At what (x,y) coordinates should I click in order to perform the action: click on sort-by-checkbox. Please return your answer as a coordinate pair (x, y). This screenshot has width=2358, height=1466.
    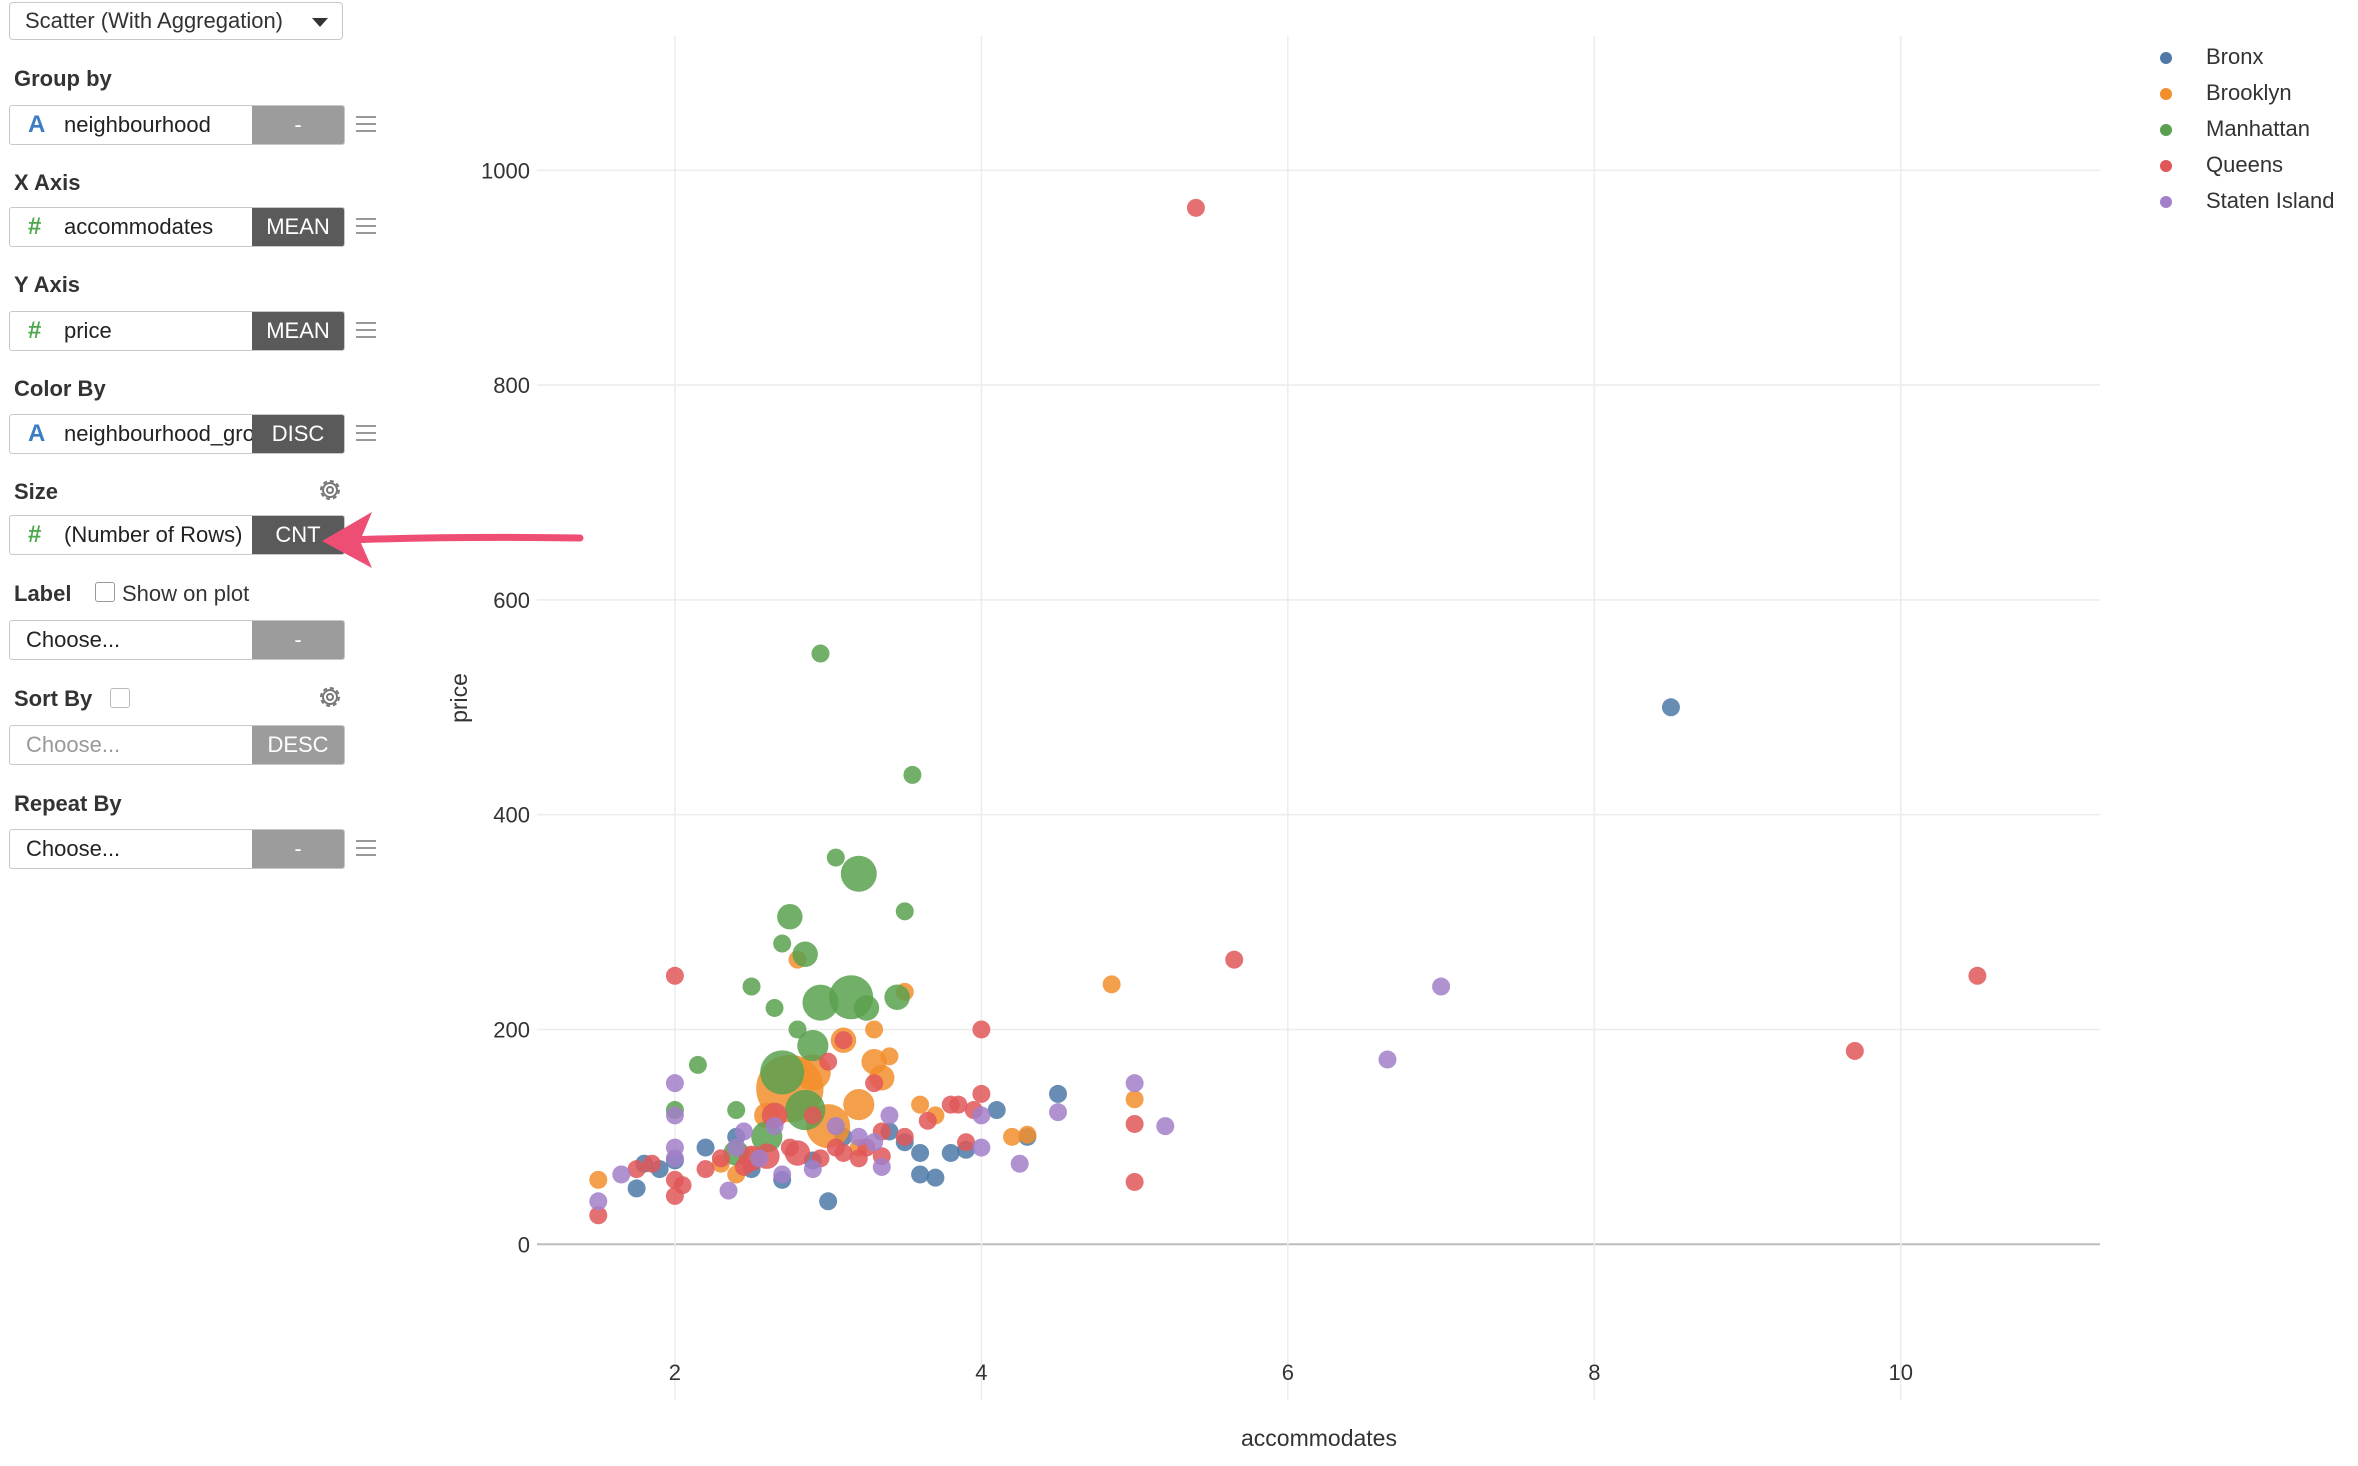
    Looking at the image, I should click on (120, 698).